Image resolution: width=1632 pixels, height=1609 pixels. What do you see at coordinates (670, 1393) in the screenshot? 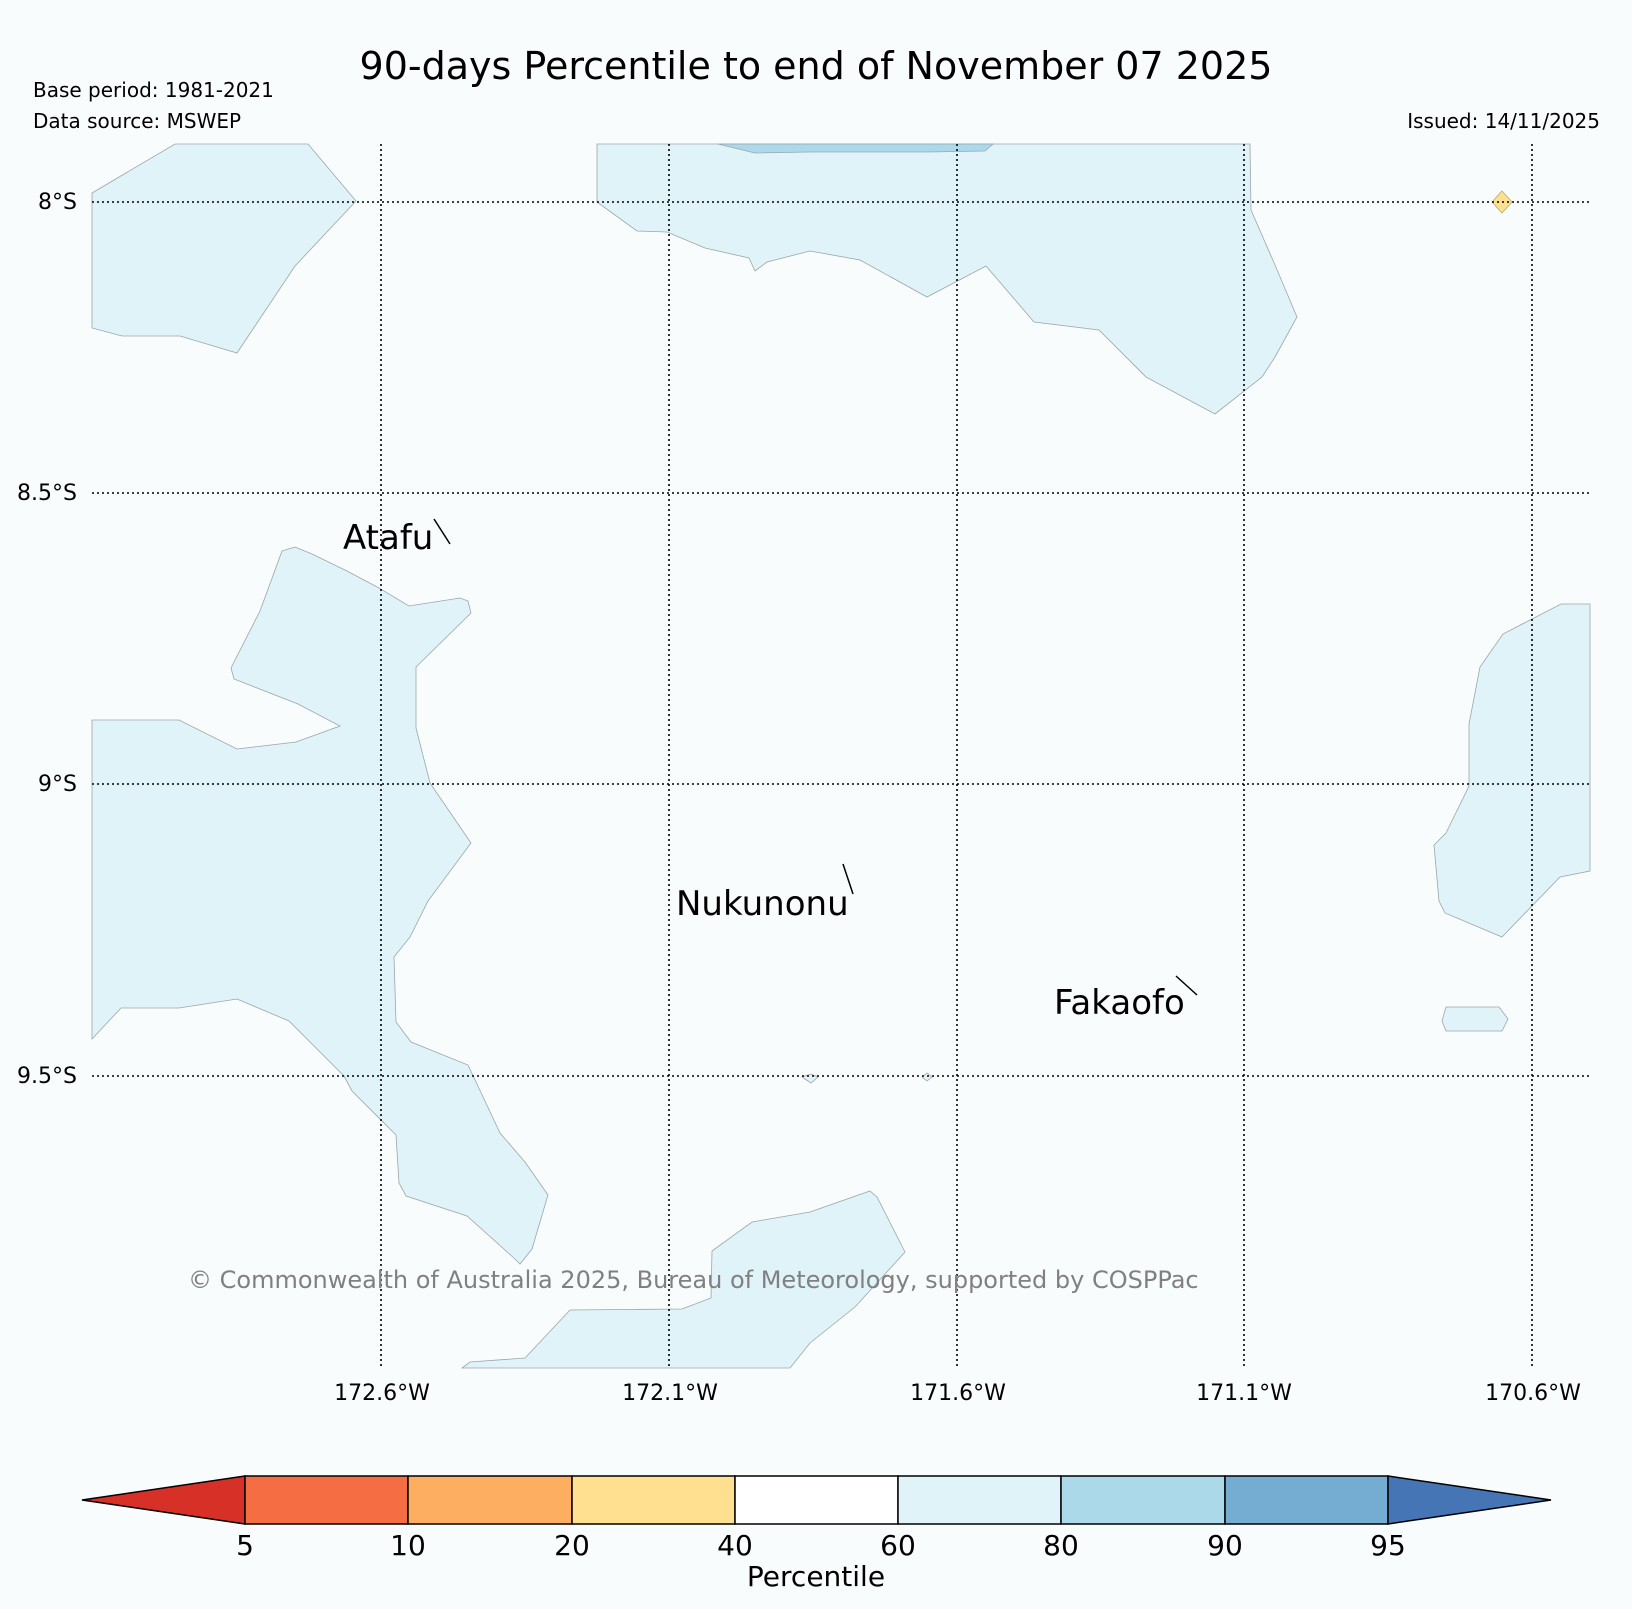
I see `lon-label-172-1w: 172.1°W` at bounding box center [670, 1393].